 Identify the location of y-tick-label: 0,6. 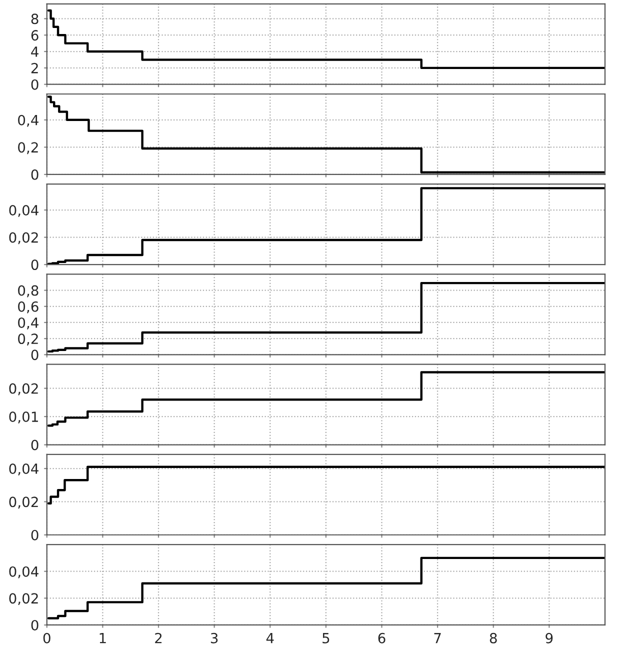
(28, 307).